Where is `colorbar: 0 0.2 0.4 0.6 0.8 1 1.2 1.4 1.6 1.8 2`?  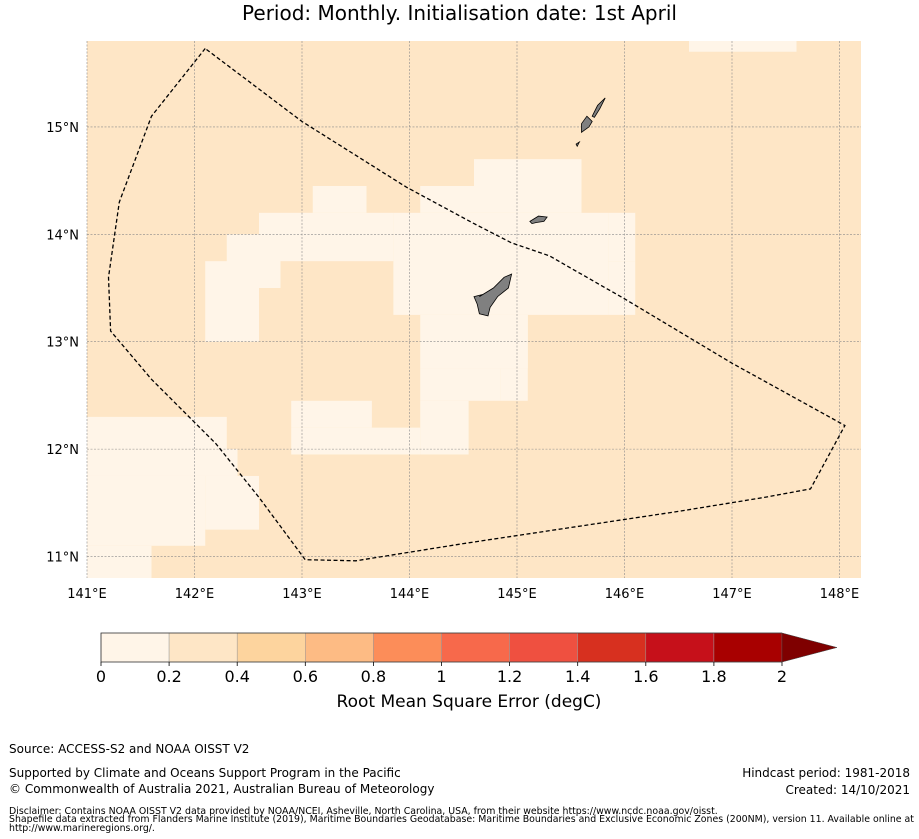 colorbar: 0 0.2 0.4 0.6 0.8 1 1.2 1.4 1.6 1.8 2 is located at coordinates (467, 659).